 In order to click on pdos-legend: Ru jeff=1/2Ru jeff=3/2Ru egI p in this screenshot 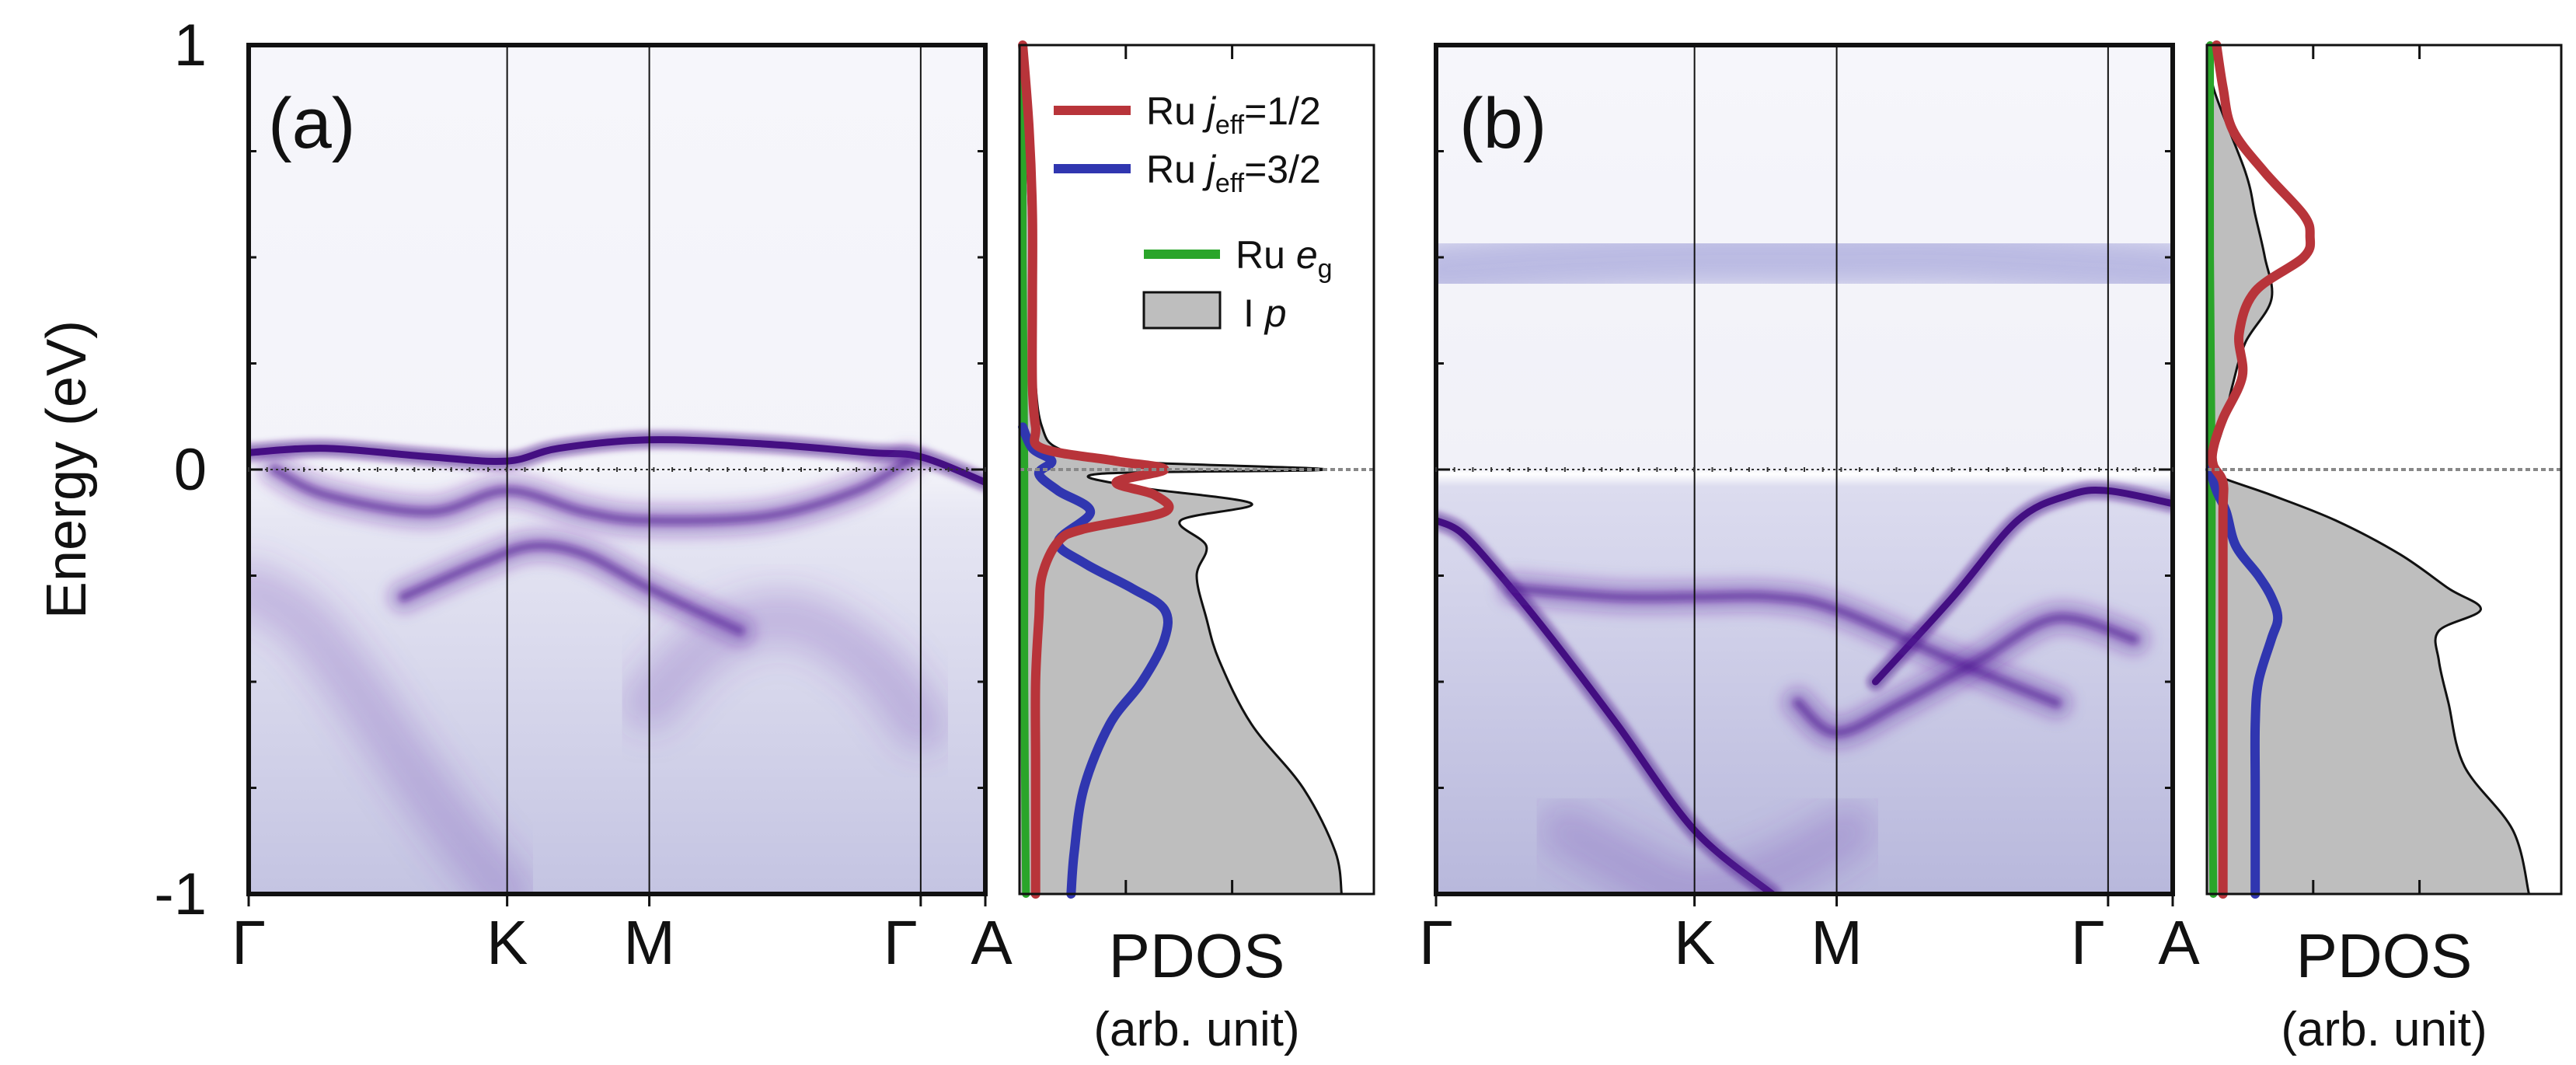, I will do `click(1193, 212)`.